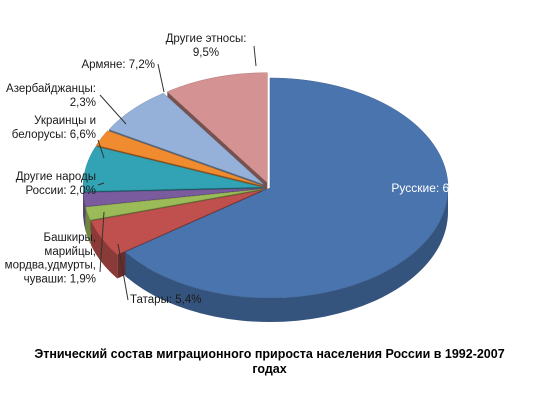 This screenshot has width=539, height=404. What do you see at coordinates (206, 46) in the screenshot?
I see `data-label-7: Другие этносы: 9,5%` at bounding box center [206, 46].